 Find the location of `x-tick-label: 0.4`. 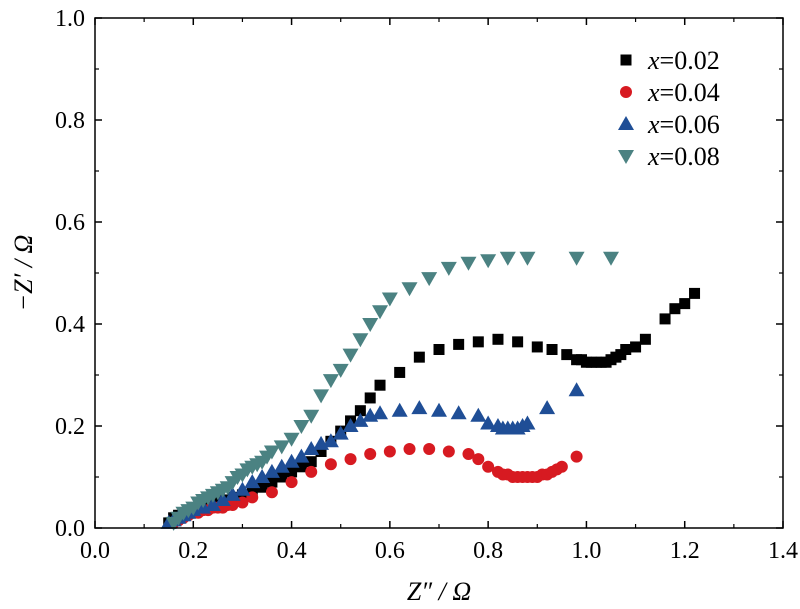

x-tick-label: 0.4 is located at coordinates (292, 551).